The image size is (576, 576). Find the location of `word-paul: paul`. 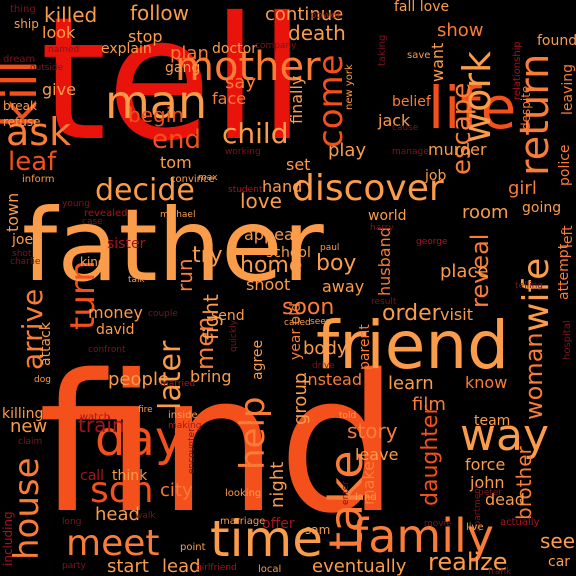

word-paul: paul is located at coordinates (329, 248).